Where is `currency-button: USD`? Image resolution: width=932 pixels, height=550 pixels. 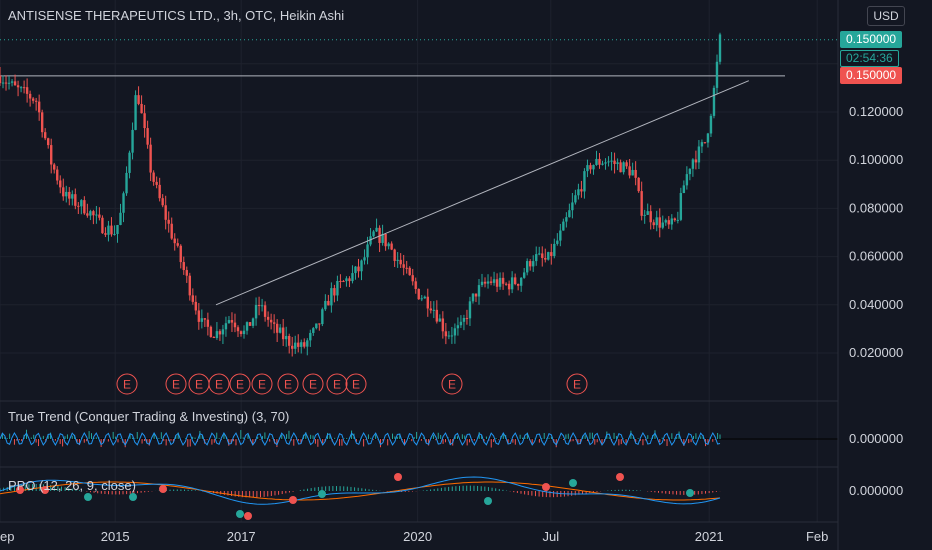 currency-button: USD is located at coordinates (886, 16).